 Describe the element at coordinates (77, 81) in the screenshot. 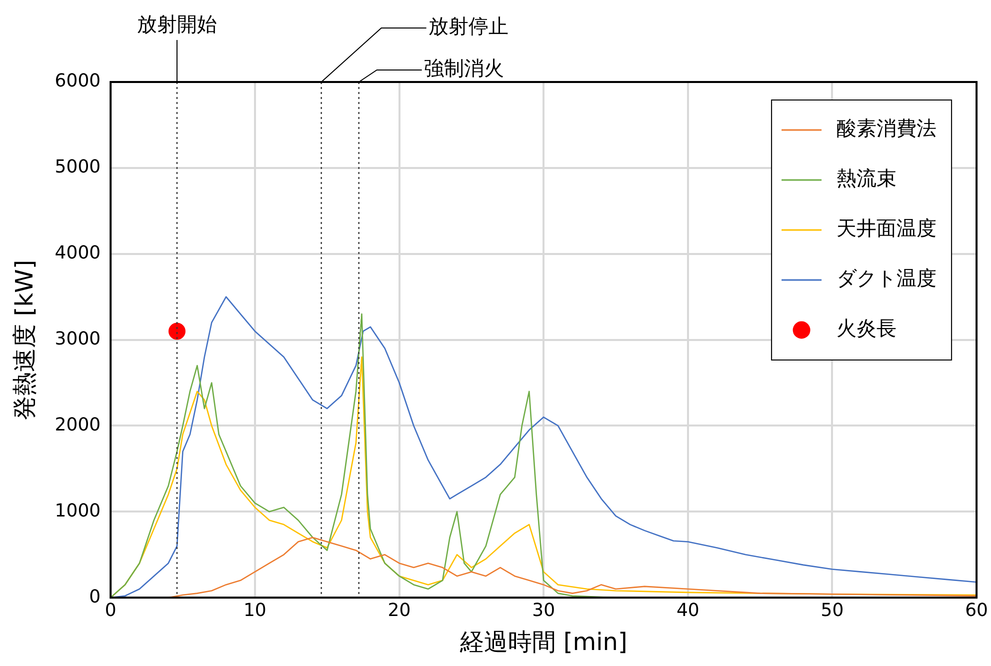

I see `y-tick-label: 6000` at that location.